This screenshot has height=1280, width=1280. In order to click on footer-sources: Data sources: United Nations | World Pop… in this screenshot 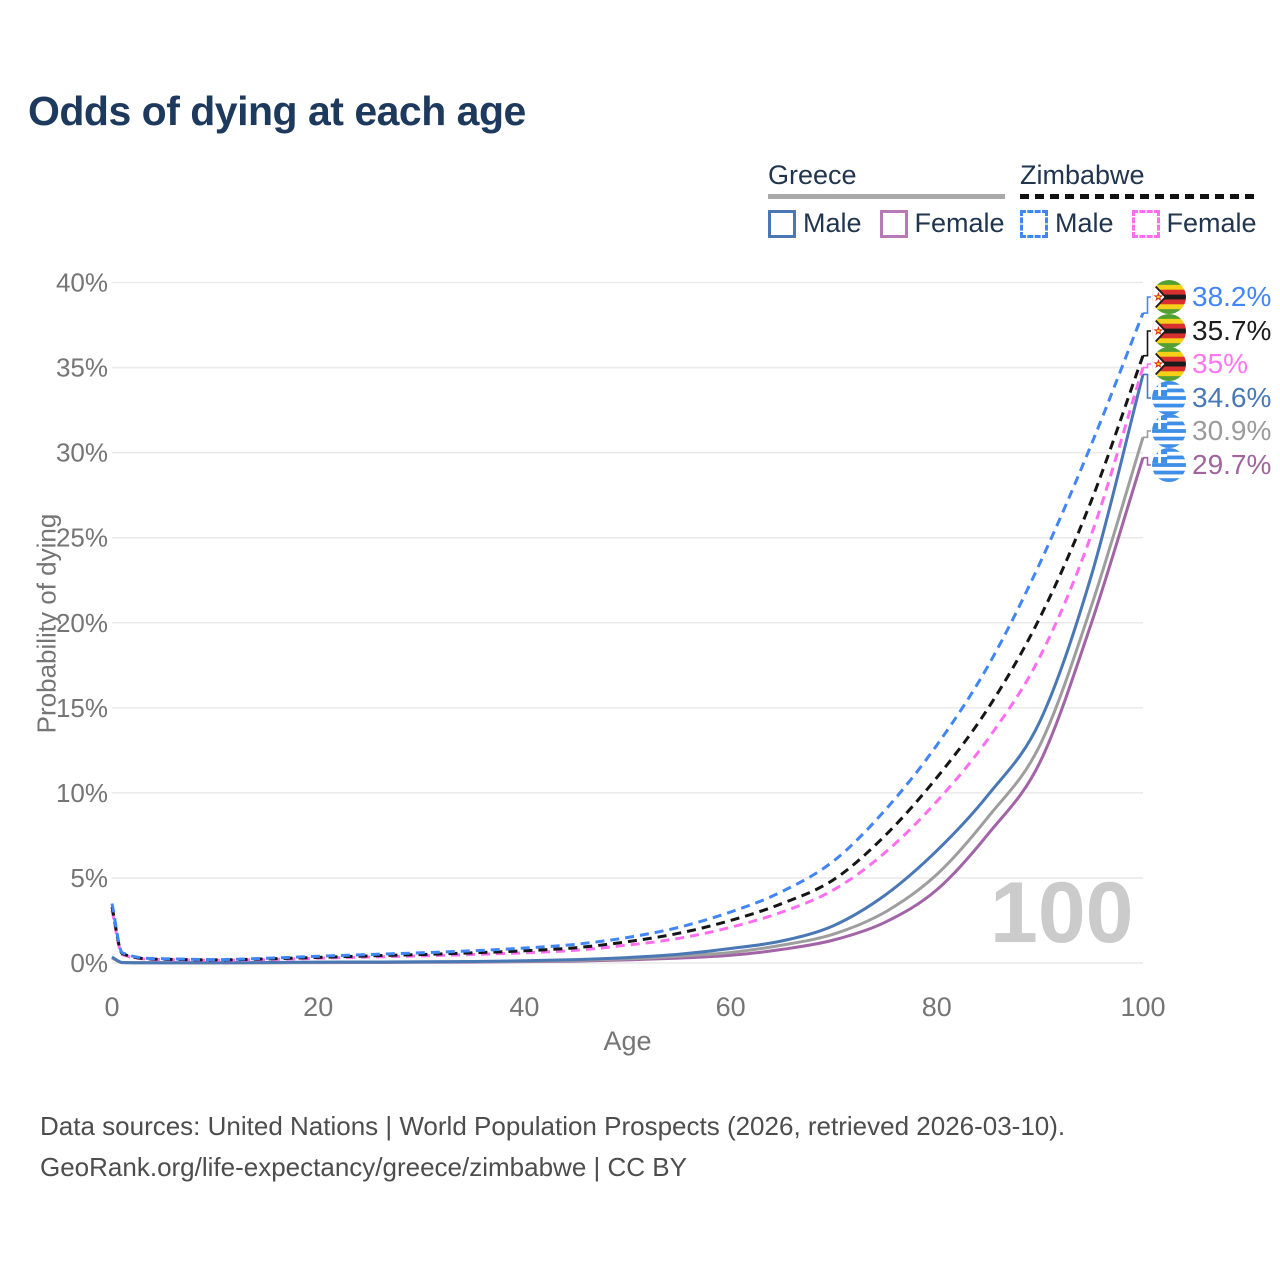, I will do `click(553, 1126)`.